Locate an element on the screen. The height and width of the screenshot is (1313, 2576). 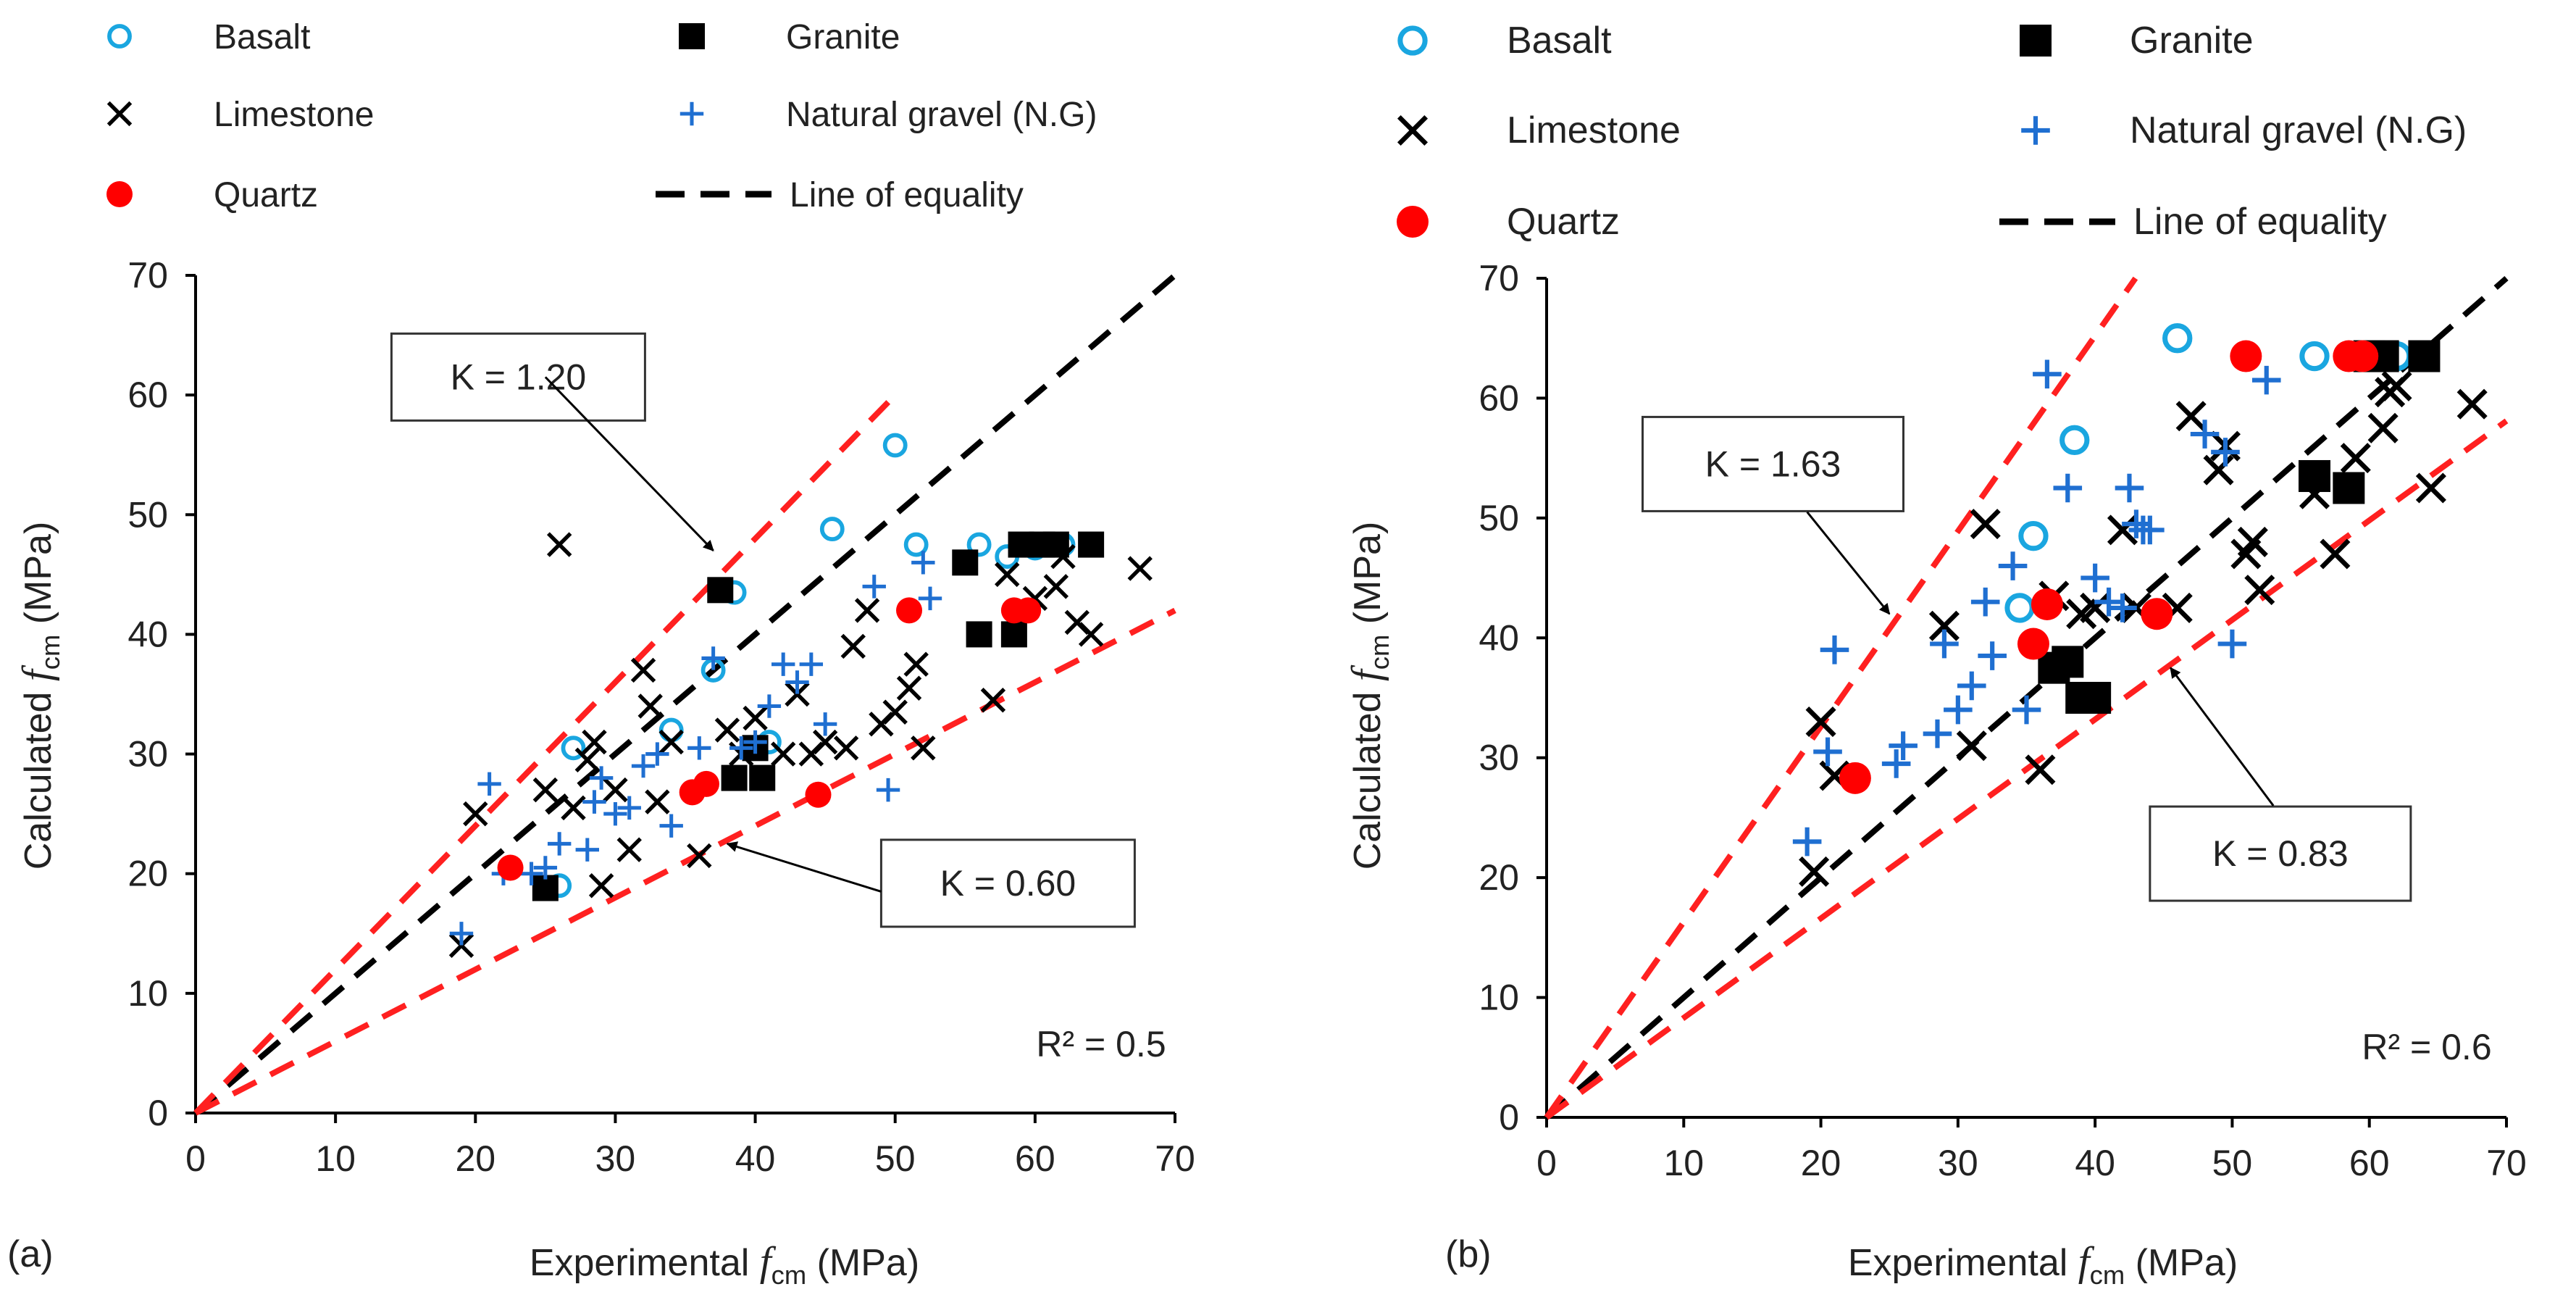
x-tick-label: 40 is located at coordinates (755, 1158).